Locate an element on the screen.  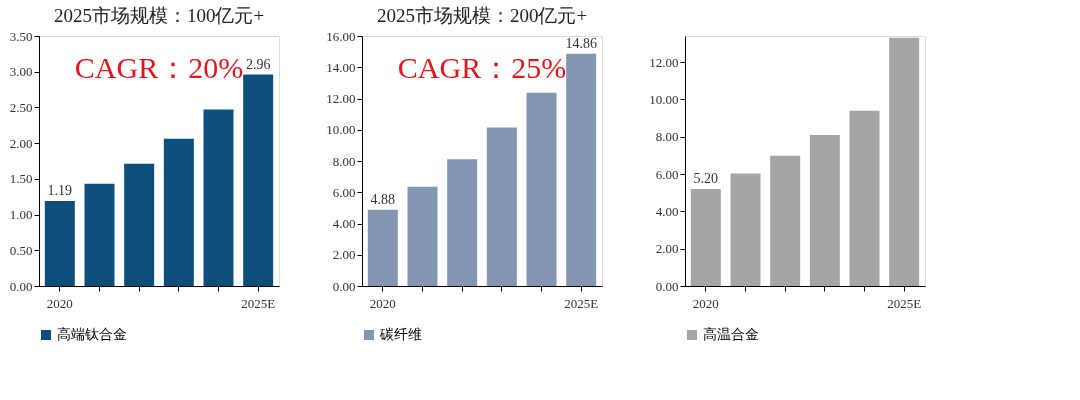
y-tick-label: 16.00 is located at coordinates (341, 36).